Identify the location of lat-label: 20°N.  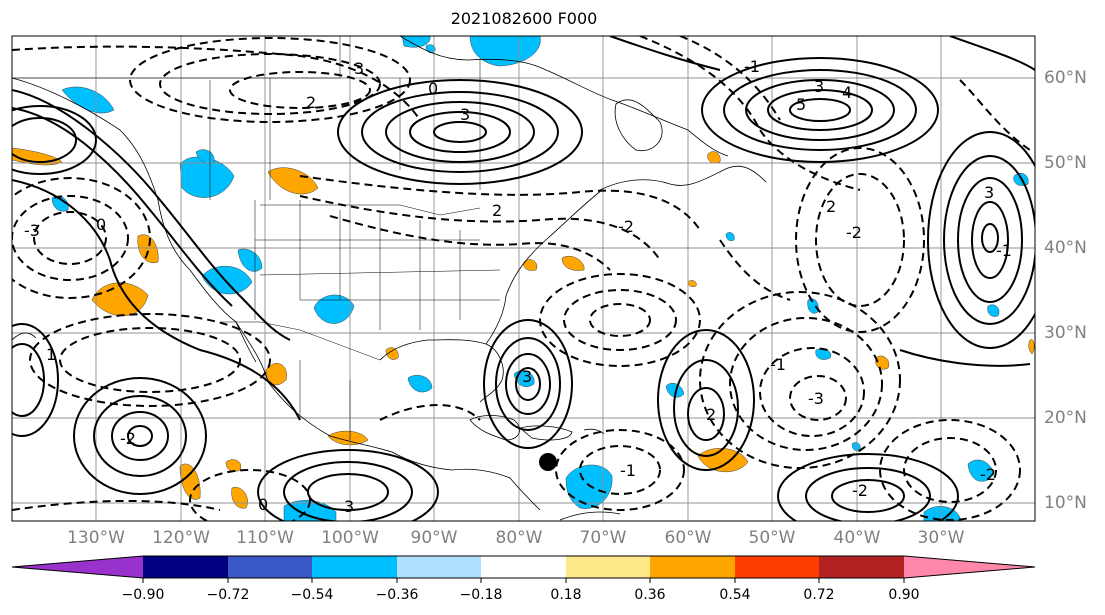
(1065, 418).